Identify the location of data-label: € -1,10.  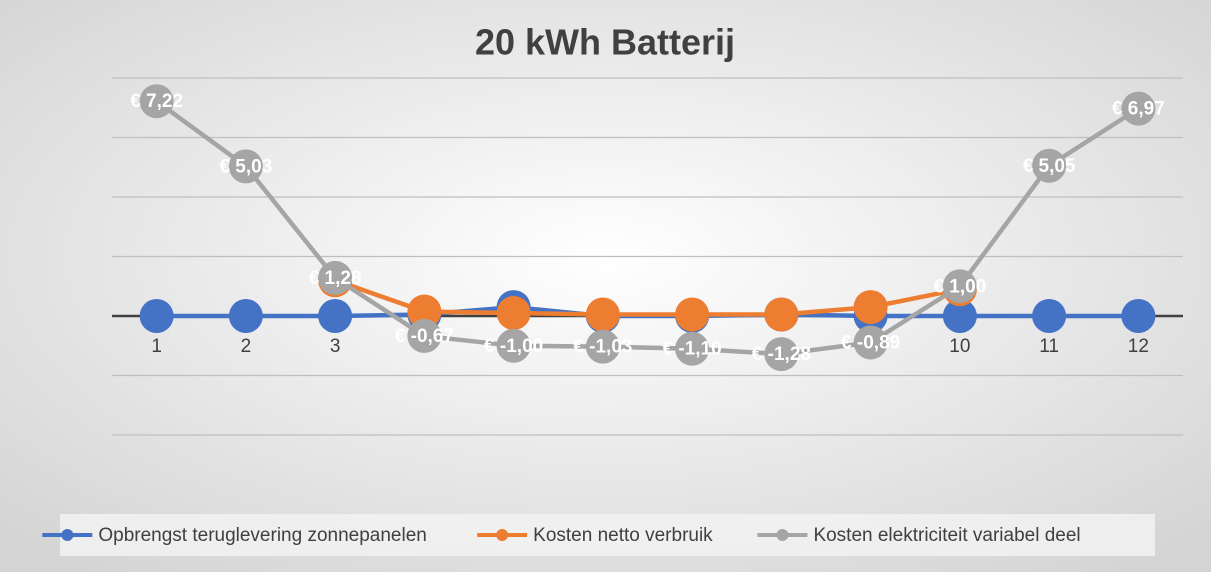
(692, 349).